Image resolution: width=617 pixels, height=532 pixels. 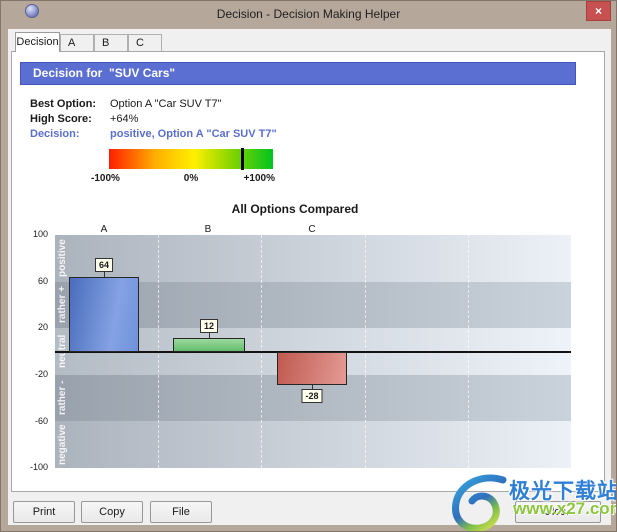 I want to click on watermark: 极光下载站 www.x27.com, so click(x=532, y=502).